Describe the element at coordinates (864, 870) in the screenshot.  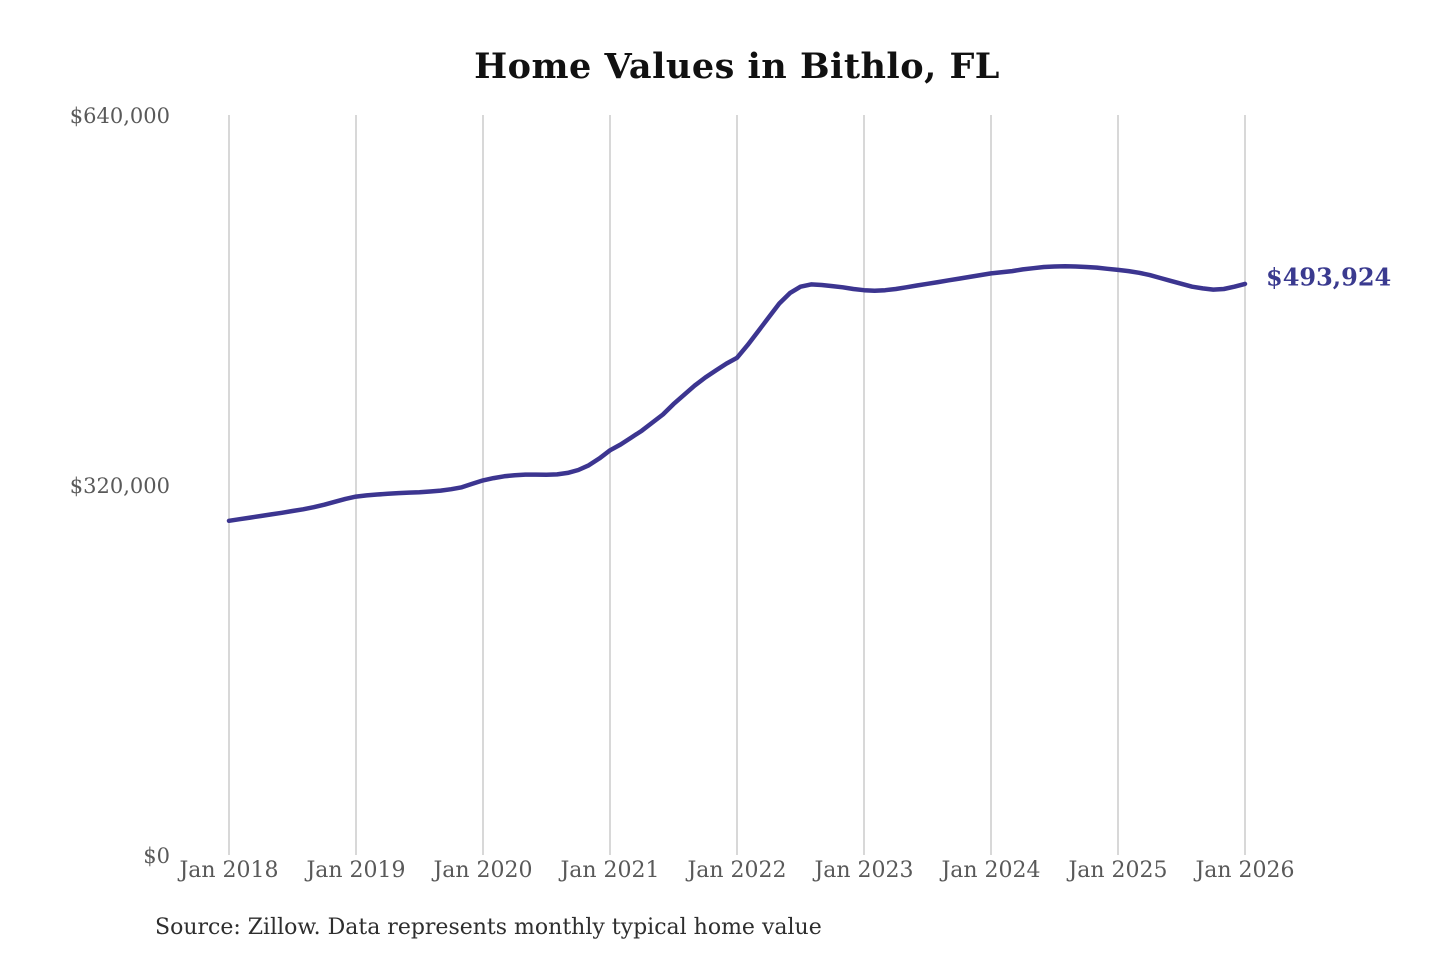
I see `x-axis-label-2023: Jan 2023` at that location.